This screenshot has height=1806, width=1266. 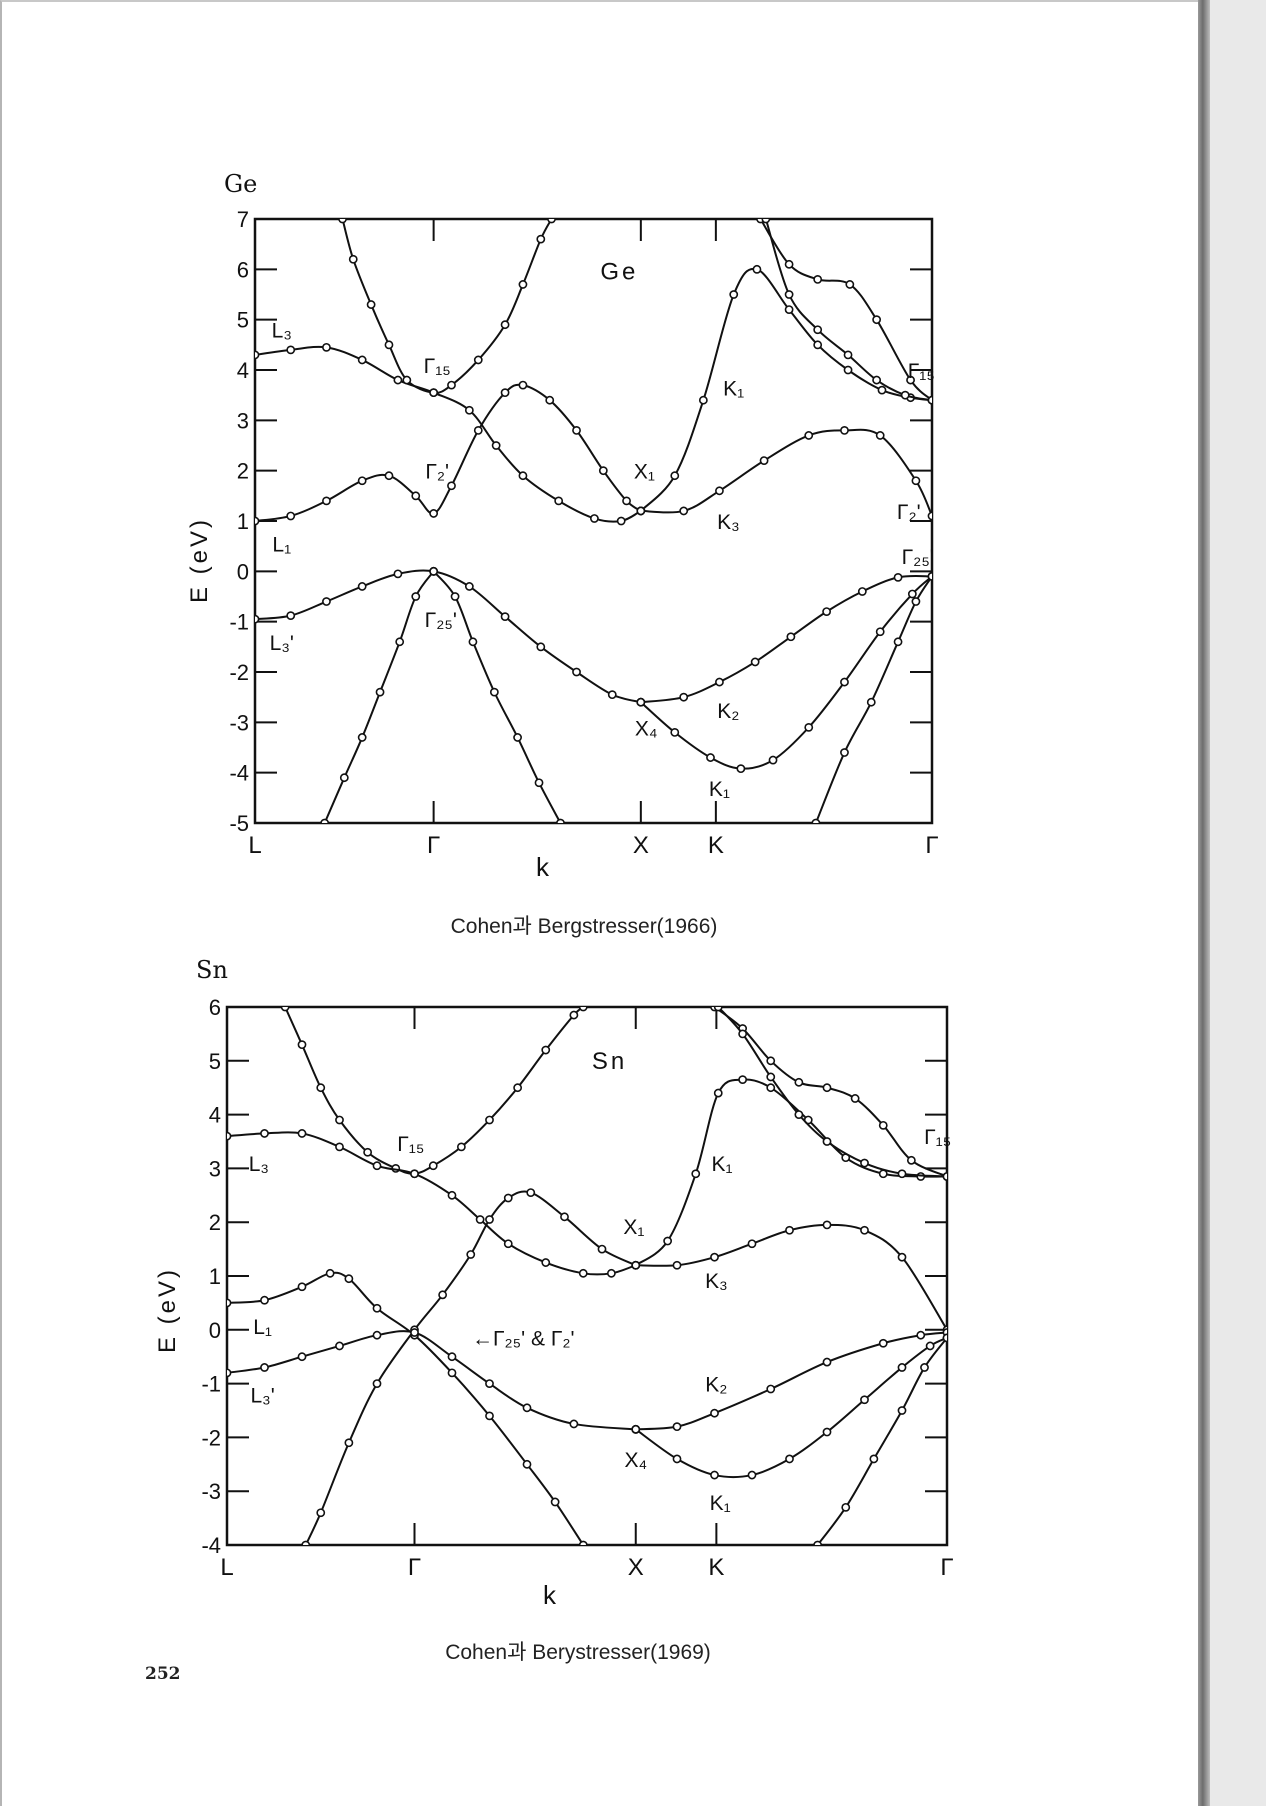 I want to click on ge-ytick-label: -5, so click(x=239, y=823).